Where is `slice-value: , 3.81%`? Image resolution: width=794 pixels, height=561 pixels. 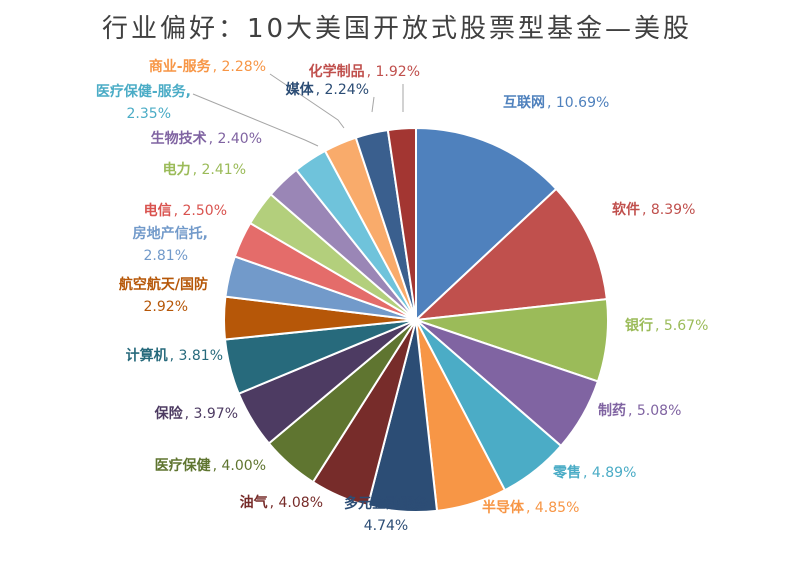
slice-value: , 3.81% is located at coordinates (196, 356).